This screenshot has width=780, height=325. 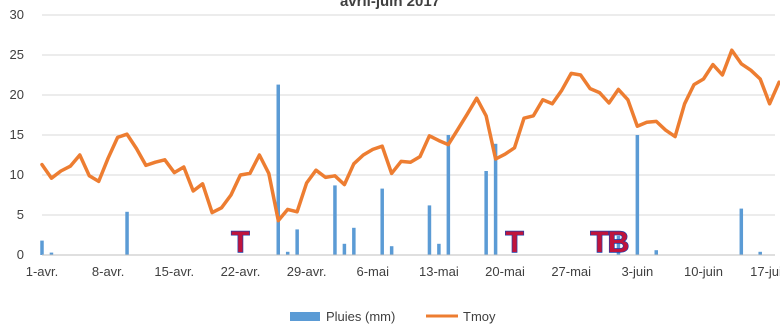 I want to click on x-tick-label: 13-mai, so click(x=439, y=271).